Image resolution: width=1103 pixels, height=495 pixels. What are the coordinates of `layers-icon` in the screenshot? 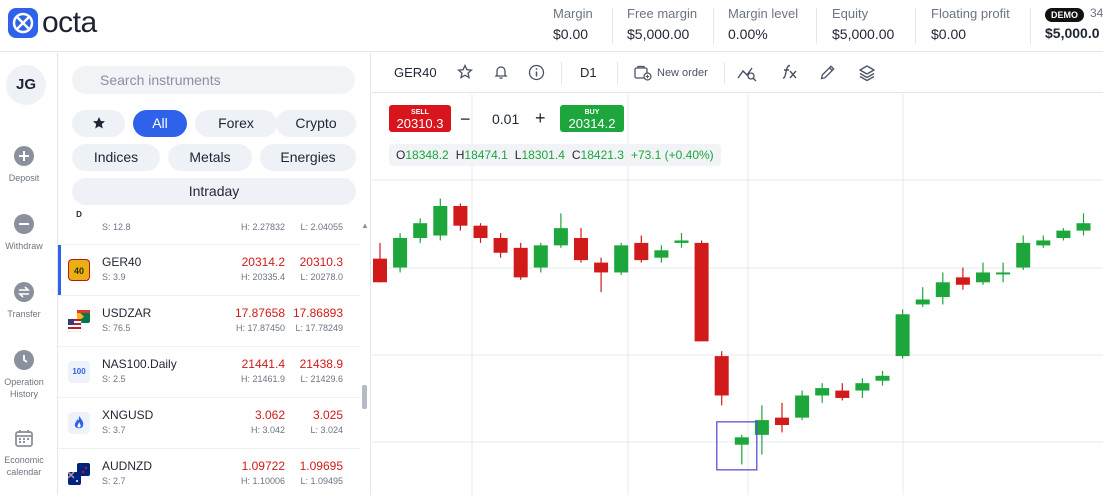 It's located at (867, 73).